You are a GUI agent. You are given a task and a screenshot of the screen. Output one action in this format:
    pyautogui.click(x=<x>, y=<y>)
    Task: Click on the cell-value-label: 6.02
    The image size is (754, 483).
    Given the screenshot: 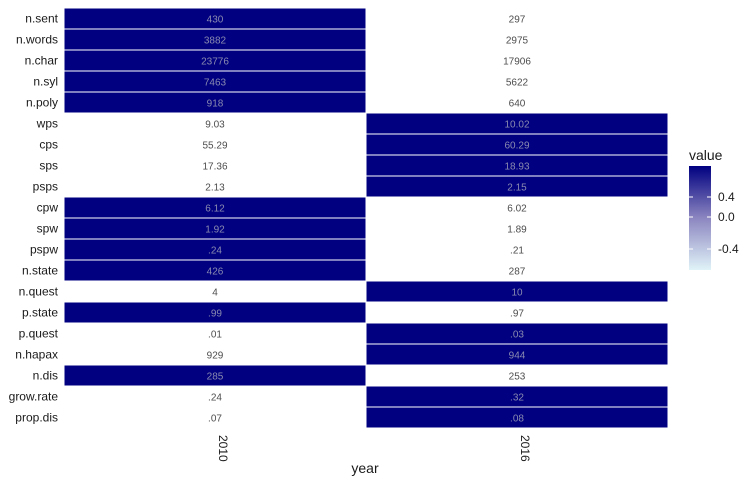 What is the action you would take?
    pyautogui.click(x=517, y=209)
    